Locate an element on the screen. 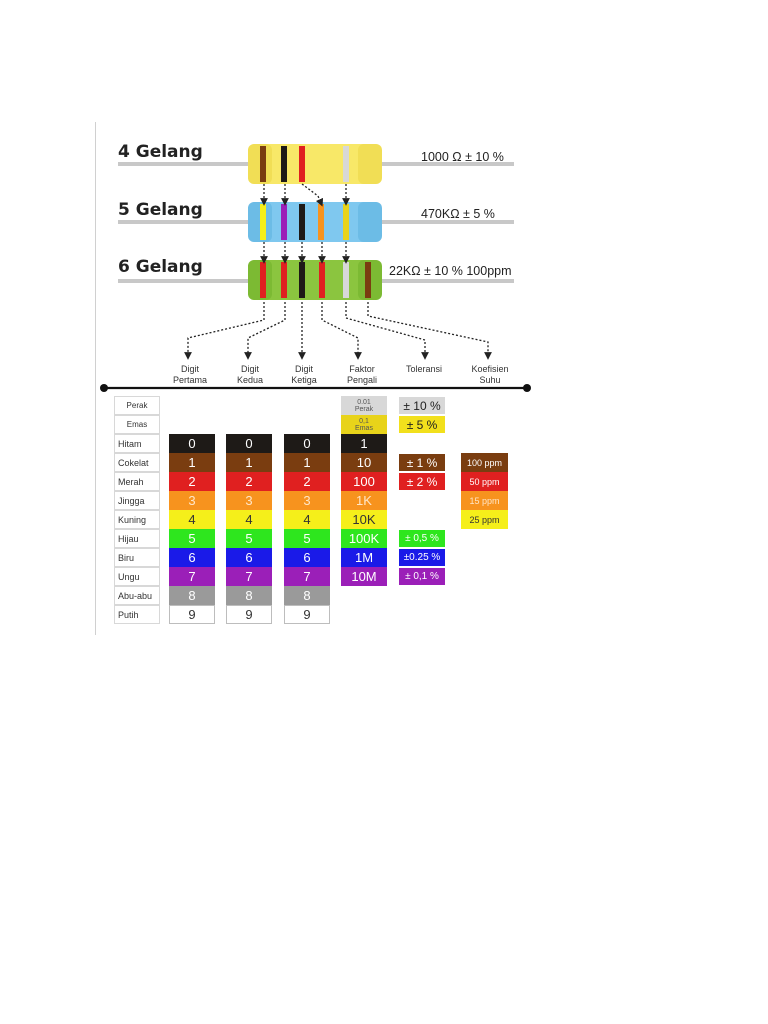 This screenshot has height=1024, width=768. multiplier-cell: 1K is located at coordinates (364, 500).